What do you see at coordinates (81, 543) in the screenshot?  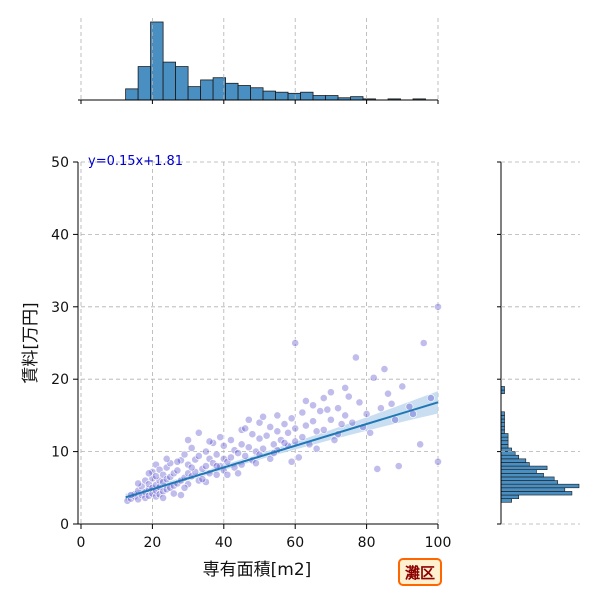 I see `x-tick-label: 0` at bounding box center [81, 543].